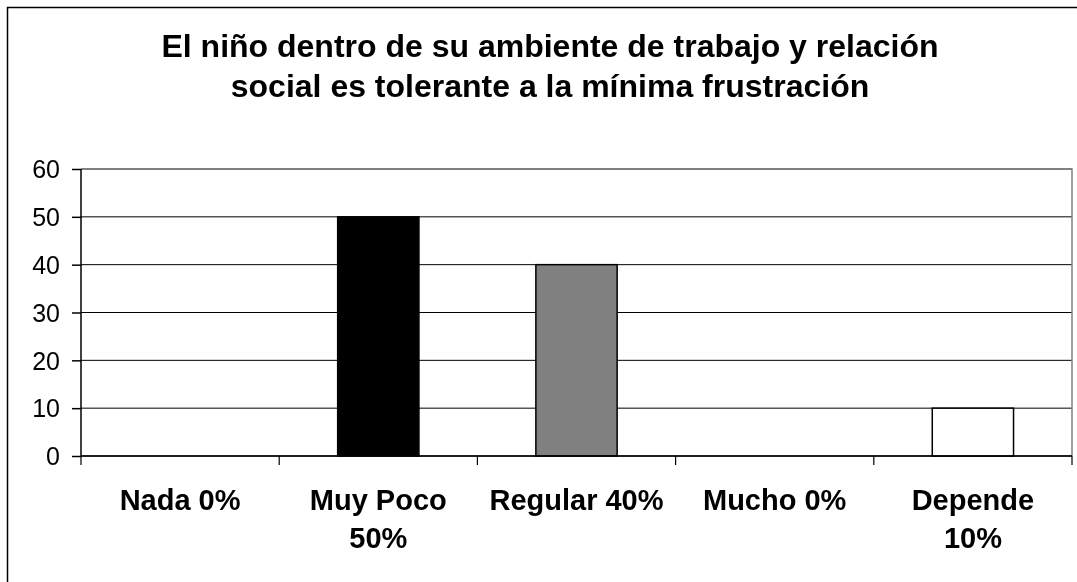 Image resolution: width=1077 pixels, height=582 pixels. What do you see at coordinates (46, 264) in the screenshot?
I see `y-tick-label: 40` at bounding box center [46, 264].